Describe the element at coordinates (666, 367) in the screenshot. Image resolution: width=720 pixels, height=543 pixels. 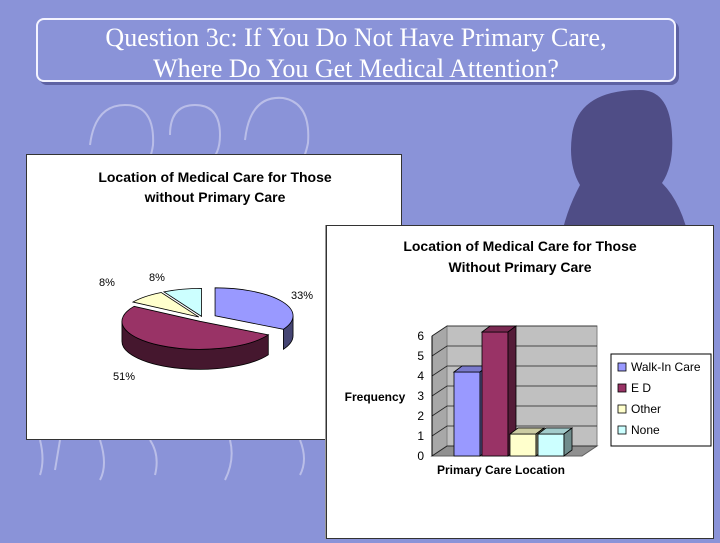
I see `legend-label-walk-in-care: Walk-In Care` at that location.